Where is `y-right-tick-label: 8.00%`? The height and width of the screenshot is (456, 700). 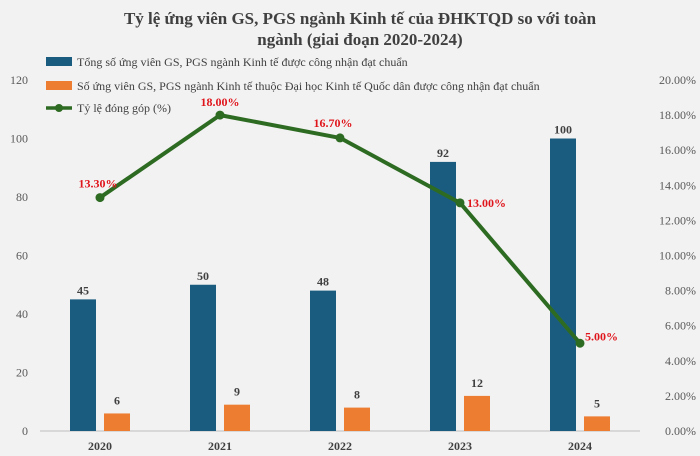 y-right-tick-label: 8.00% is located at coordinates (680, 291).